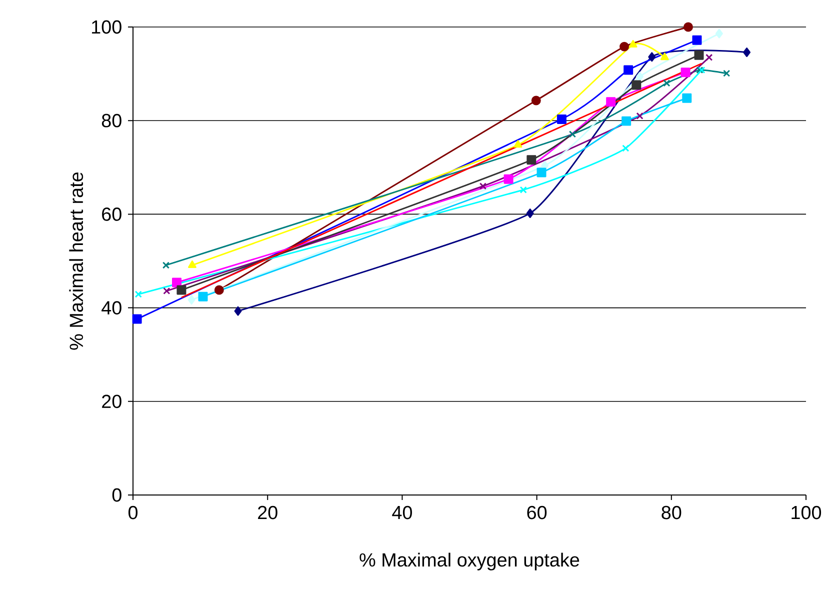  Describe the element at coordinates (117, 495) in the screenshot. I see `y-tick-label: 0` at that location.